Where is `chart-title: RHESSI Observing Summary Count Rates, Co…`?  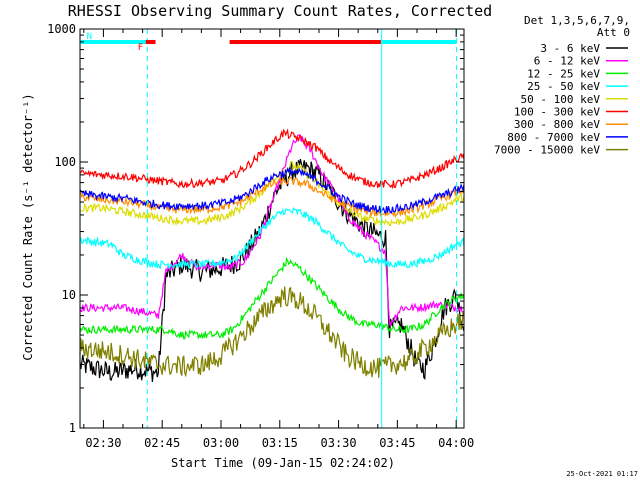 chart-title: RHESSI Observing Summary Count Rates, Co… is located at coordinates (280, 11).